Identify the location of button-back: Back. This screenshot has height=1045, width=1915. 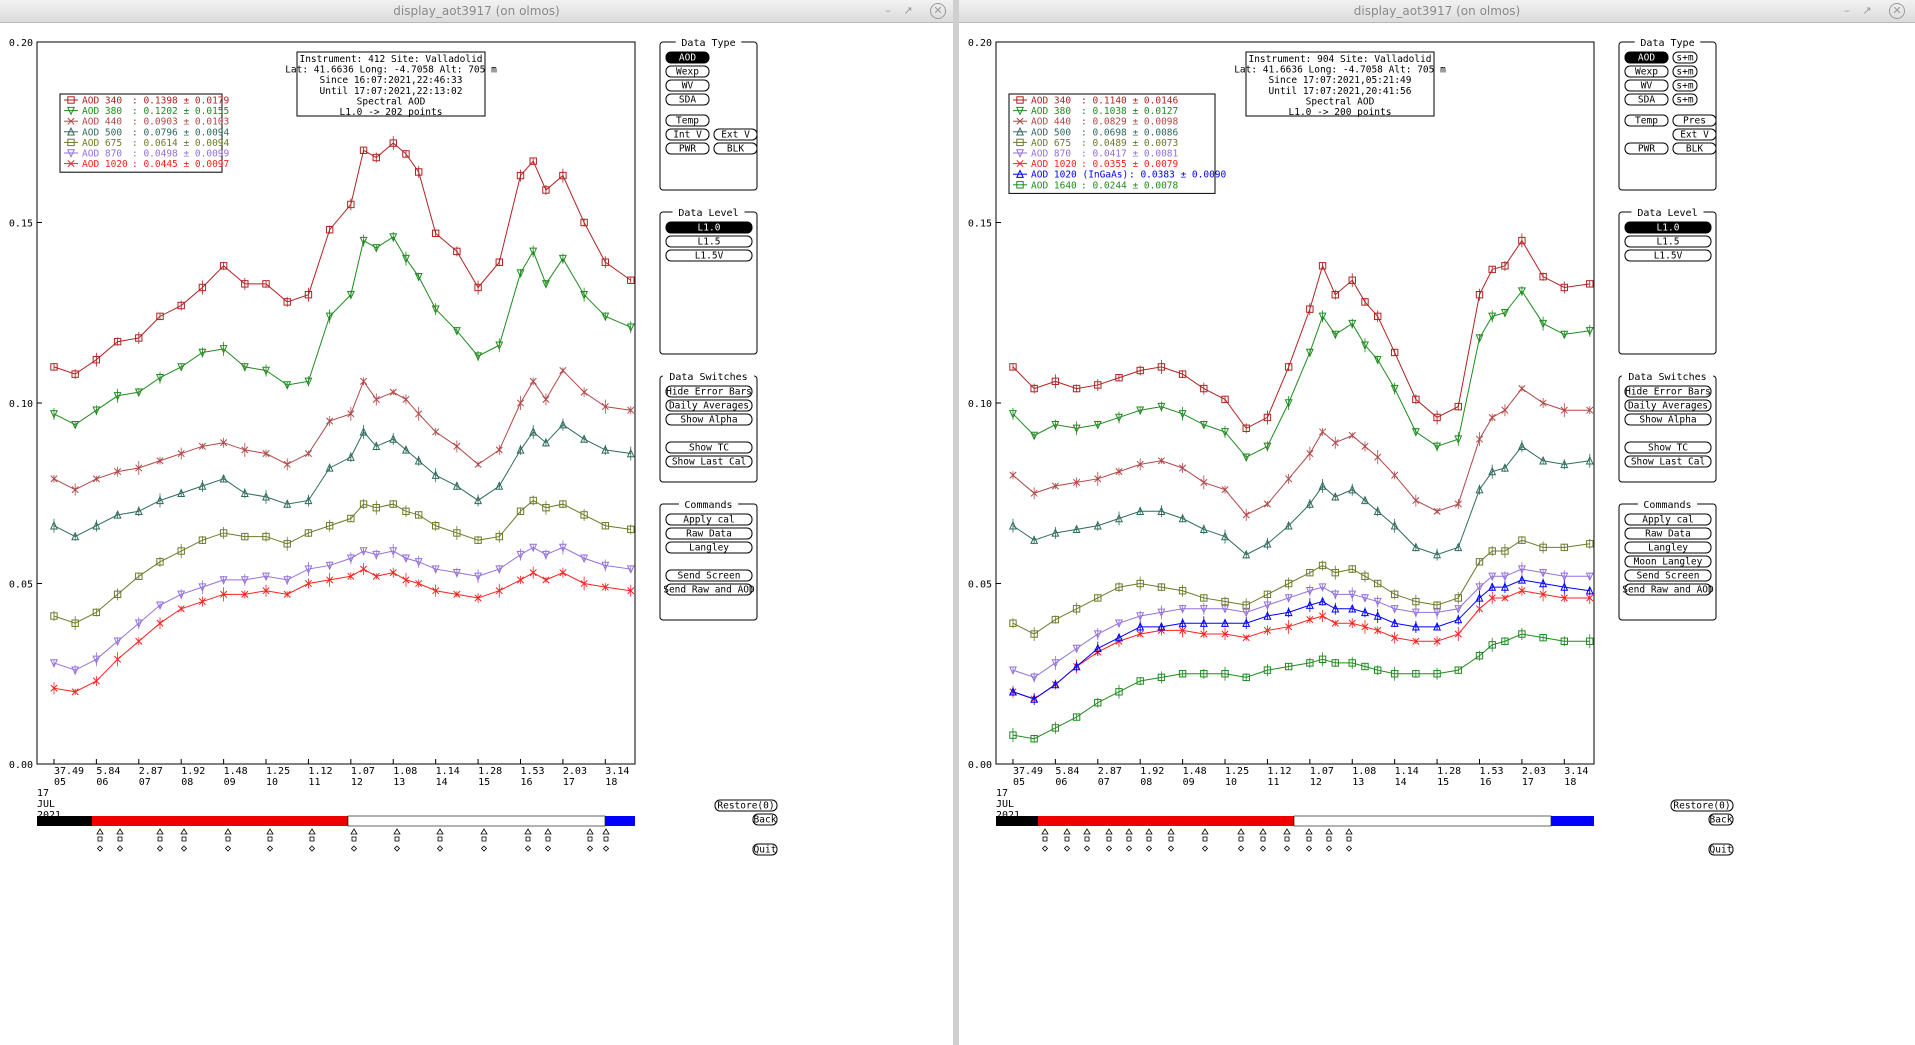
(765, 819).